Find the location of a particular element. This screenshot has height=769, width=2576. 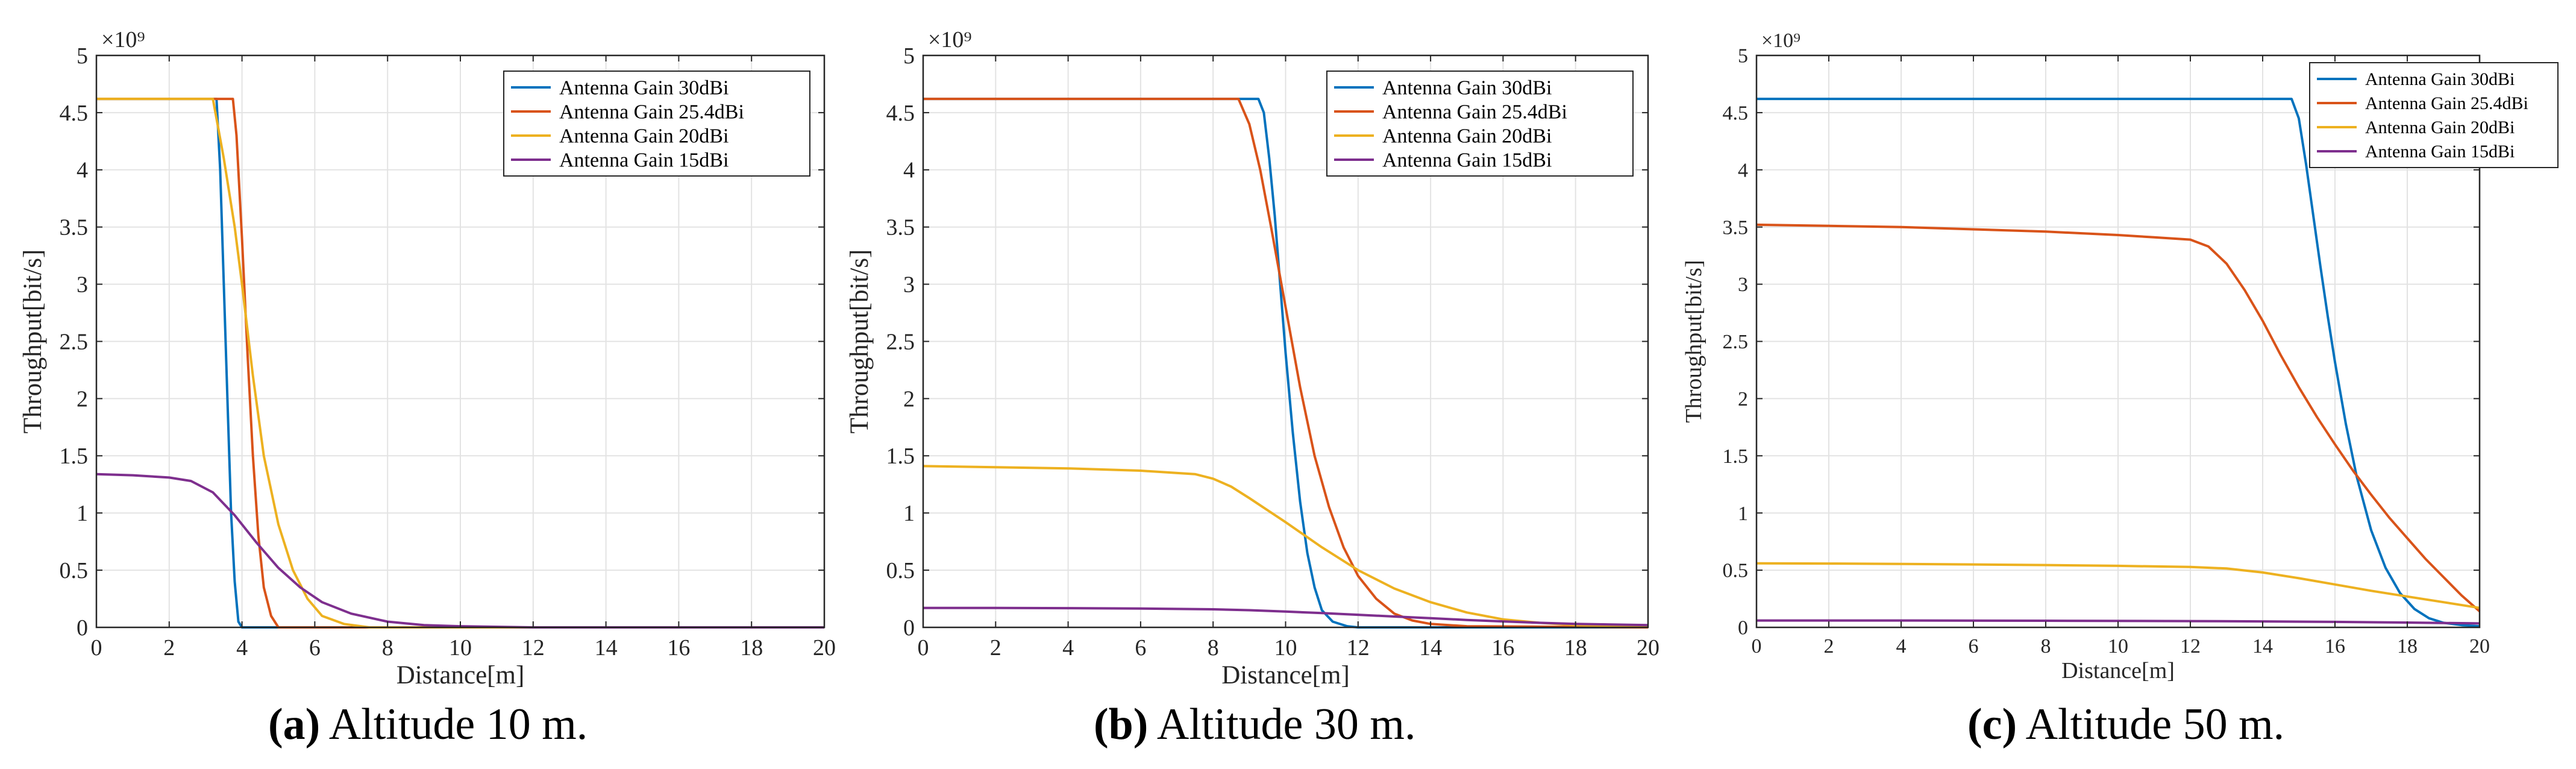

caption-b: (b) Altitude 30 m. is located at coordinates (1254, 724).